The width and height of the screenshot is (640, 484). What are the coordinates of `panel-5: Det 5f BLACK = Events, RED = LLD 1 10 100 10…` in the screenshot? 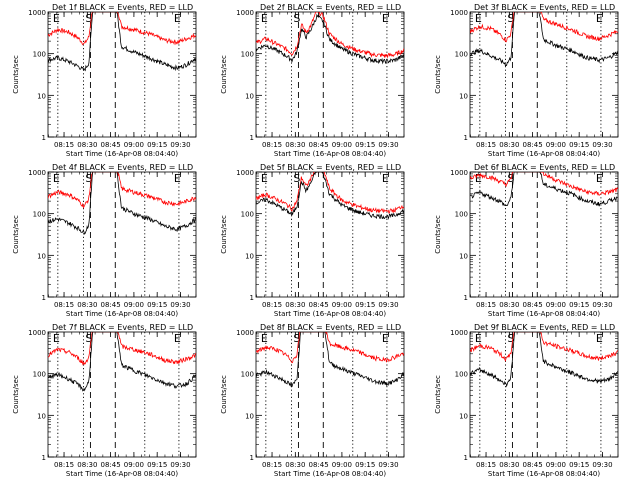 It's located at (312, 240).